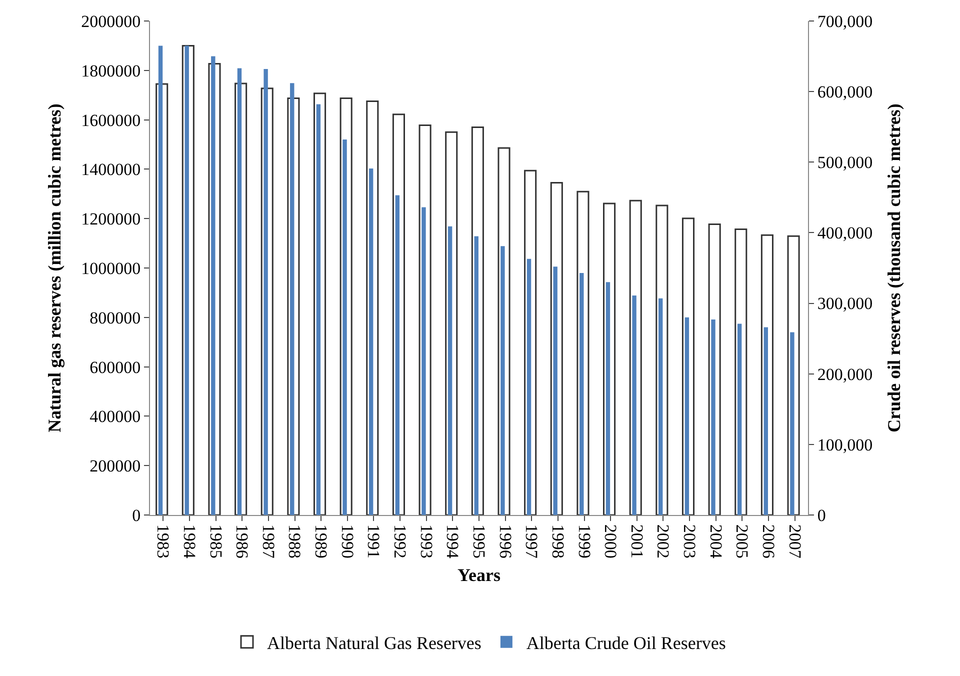  Describe the element at coordinates (821, 515) in the screenshot. I see `y2-tick-label: 0` at that location.